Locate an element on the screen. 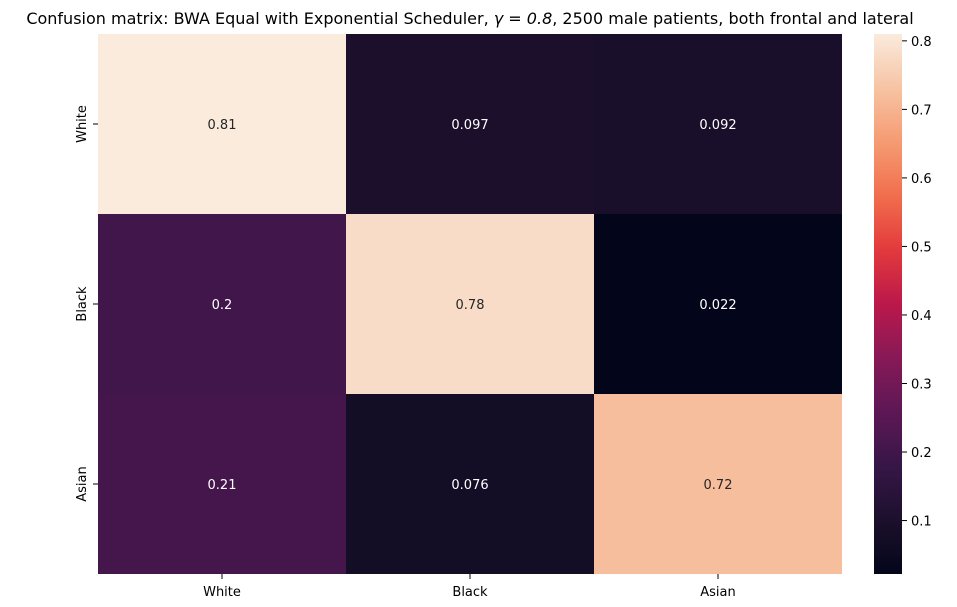 This screenshot has width=957, height=607. cell-value-label: 0.78 is located at coordinates (470, 305).